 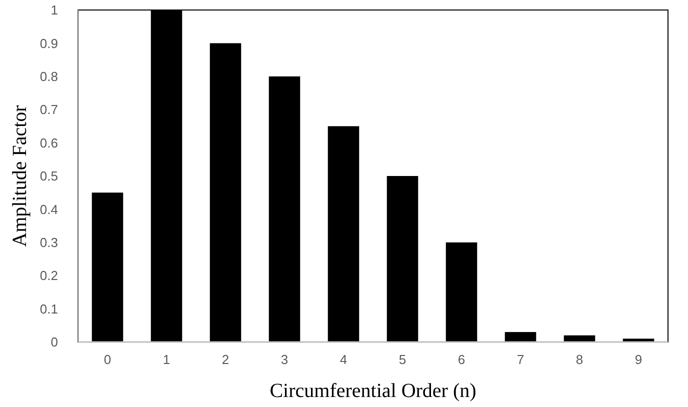 What do you see at coordinates (402, 359) in the screenshot?
I see `x-tick-label: 5` at bounding box center [402, 359].